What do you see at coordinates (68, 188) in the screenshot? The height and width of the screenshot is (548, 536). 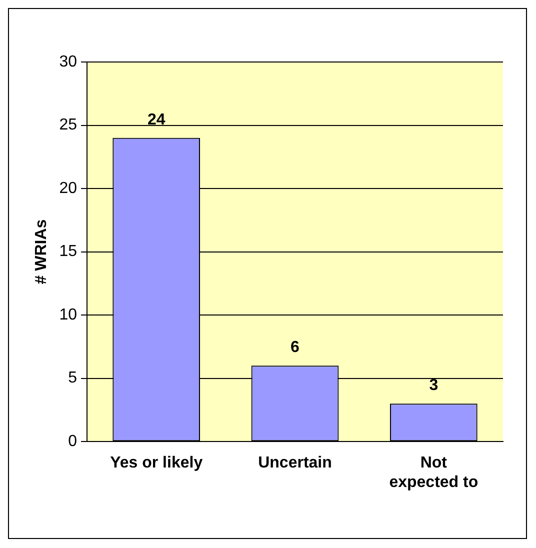 I see `y-tick-label: 20` at bounding box center [68, 188].